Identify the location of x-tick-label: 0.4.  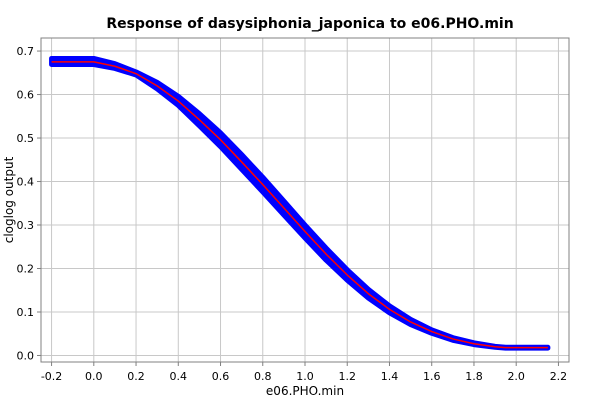
(179, 376).